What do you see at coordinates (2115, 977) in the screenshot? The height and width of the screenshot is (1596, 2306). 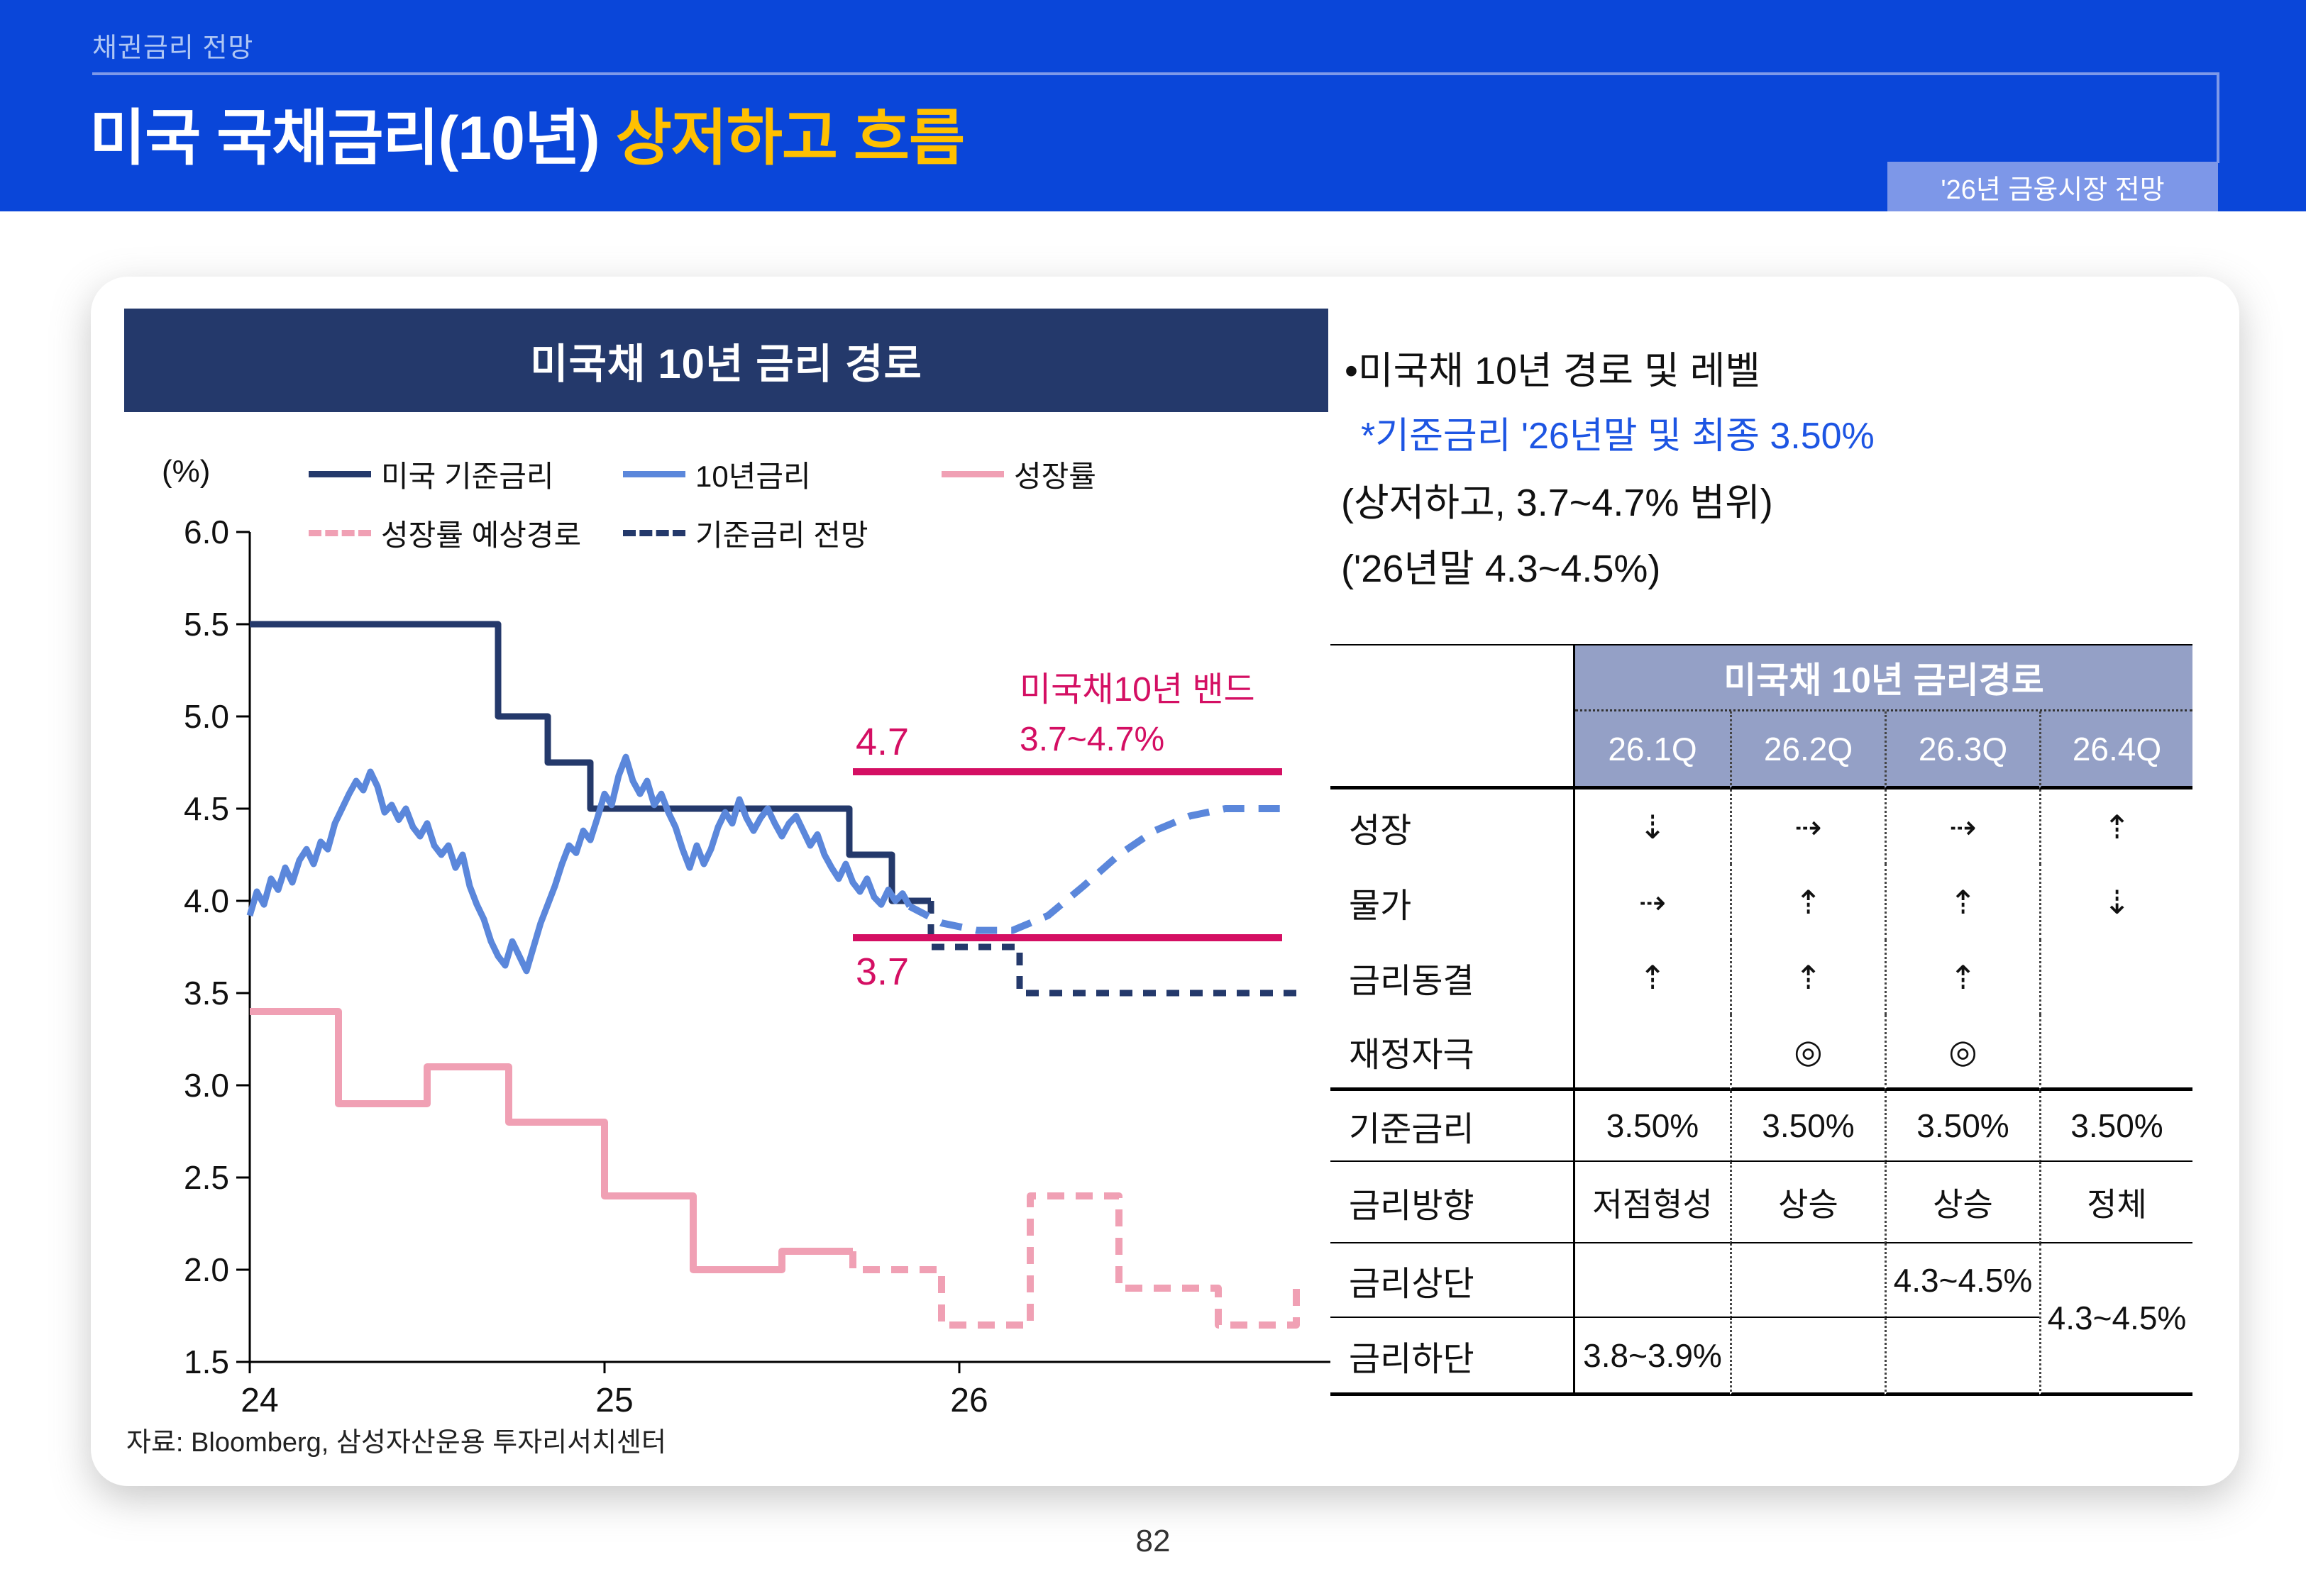 I see `table-cell-금리동결-26.4Q` at bounding box center [2115, 977].